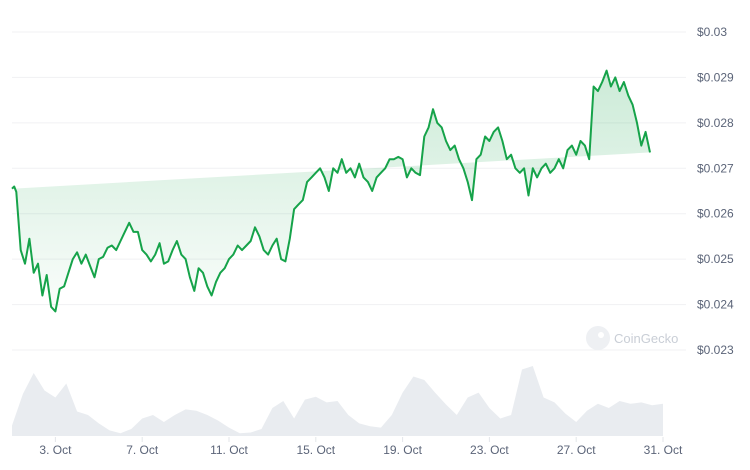 The width and height of the screenshot is (750, 470). Describe the element at coordinates (576, 450) in the screenshot. I see `x-tick-label: 27. Oct` at that location.